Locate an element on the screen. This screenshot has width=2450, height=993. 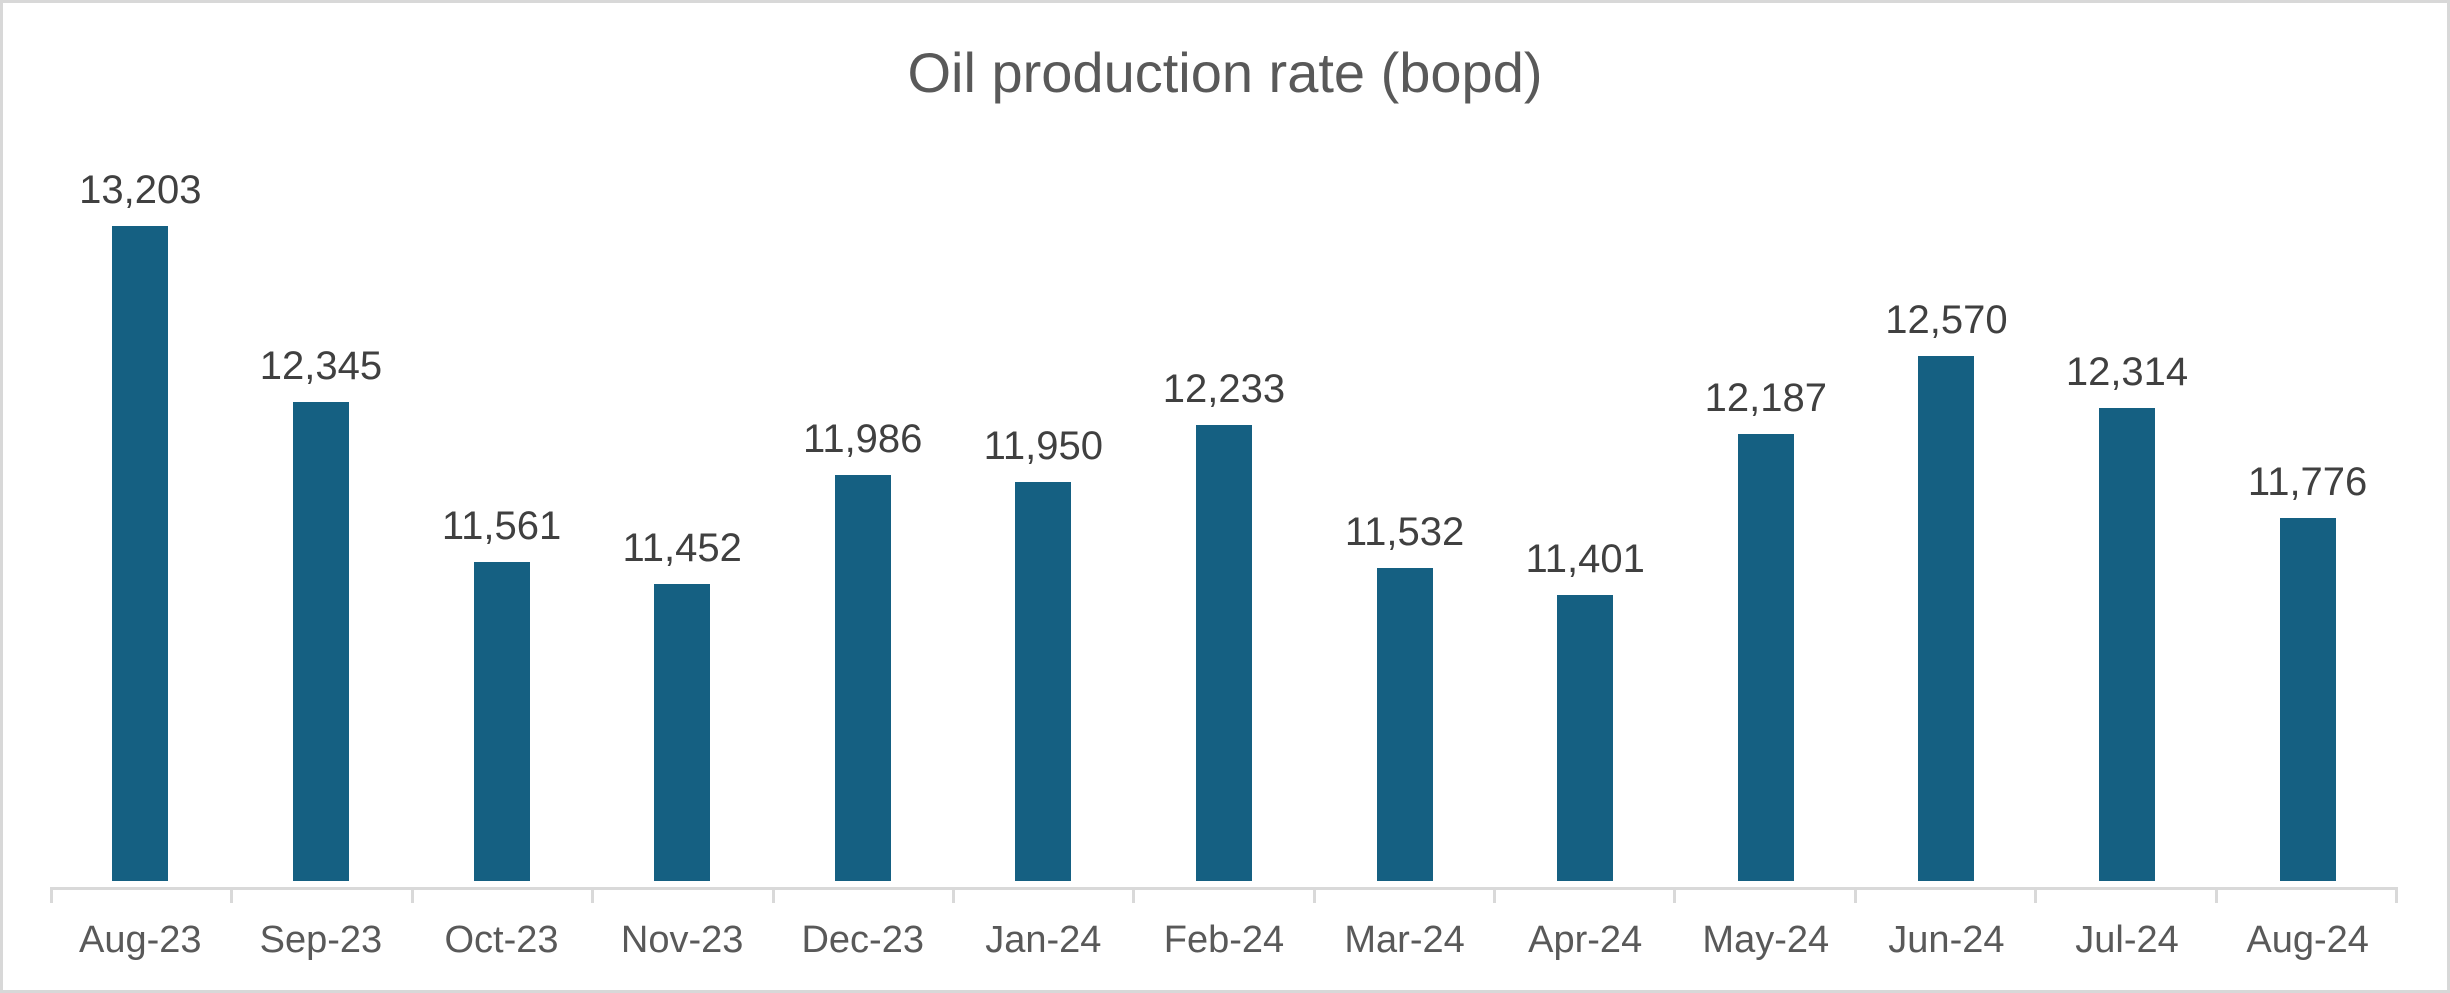
bar-column: 12,314 is located at coordinates (2127, 509).